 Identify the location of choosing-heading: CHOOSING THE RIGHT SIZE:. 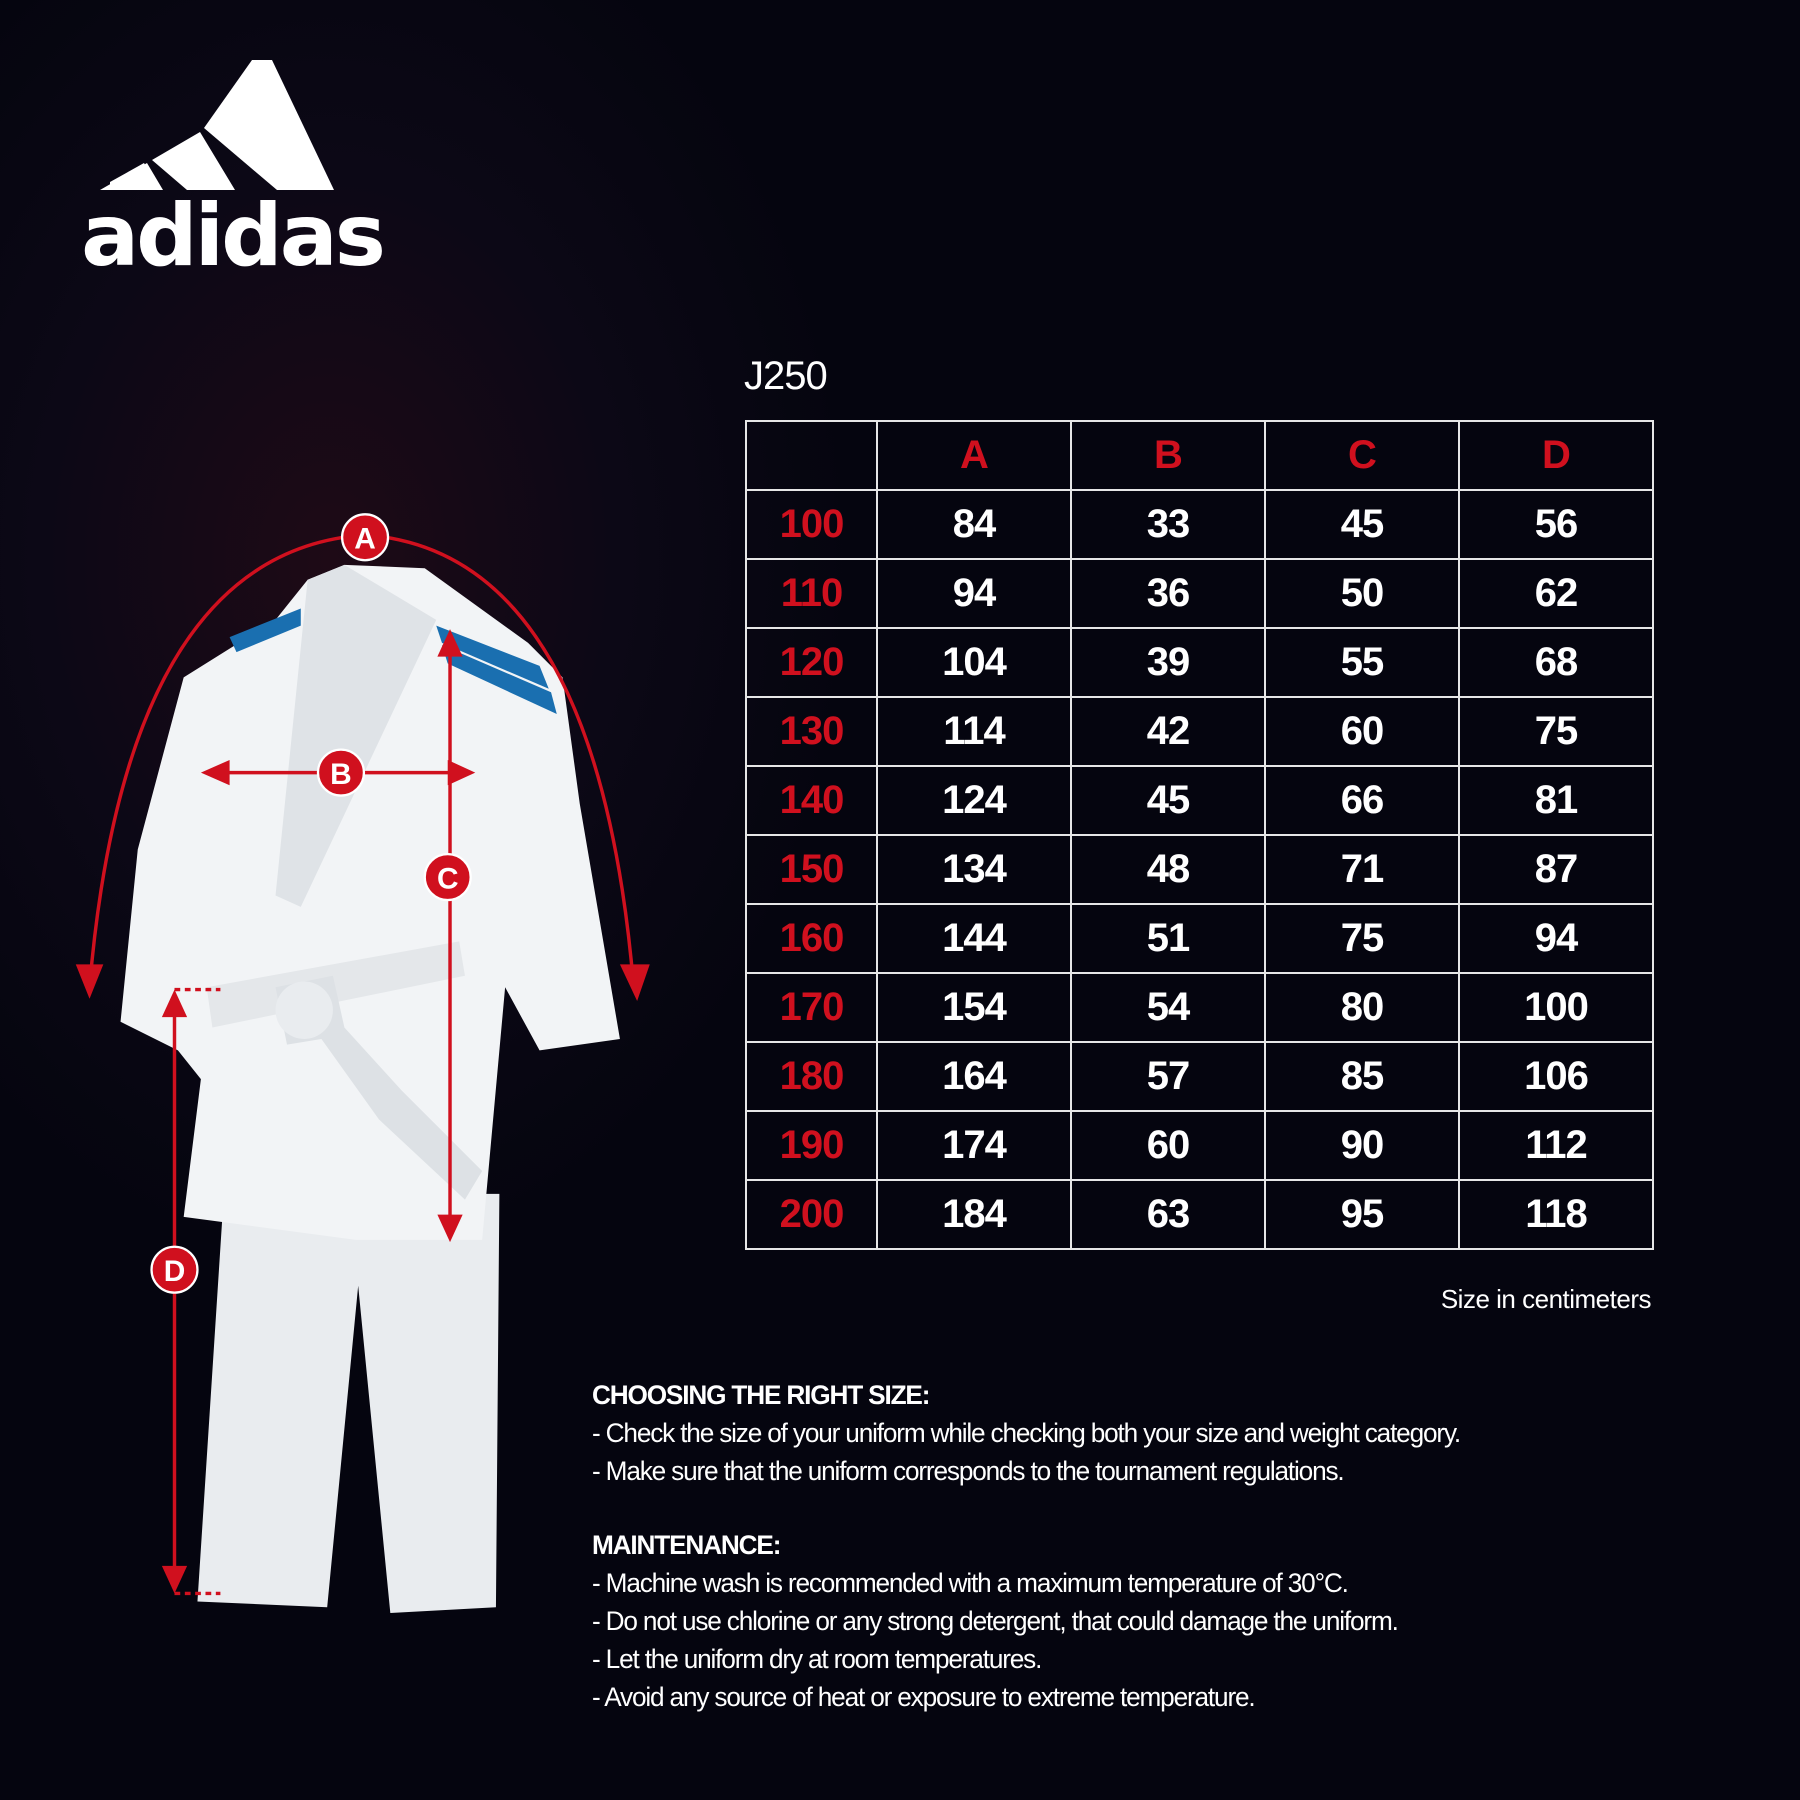
(761, 1395).